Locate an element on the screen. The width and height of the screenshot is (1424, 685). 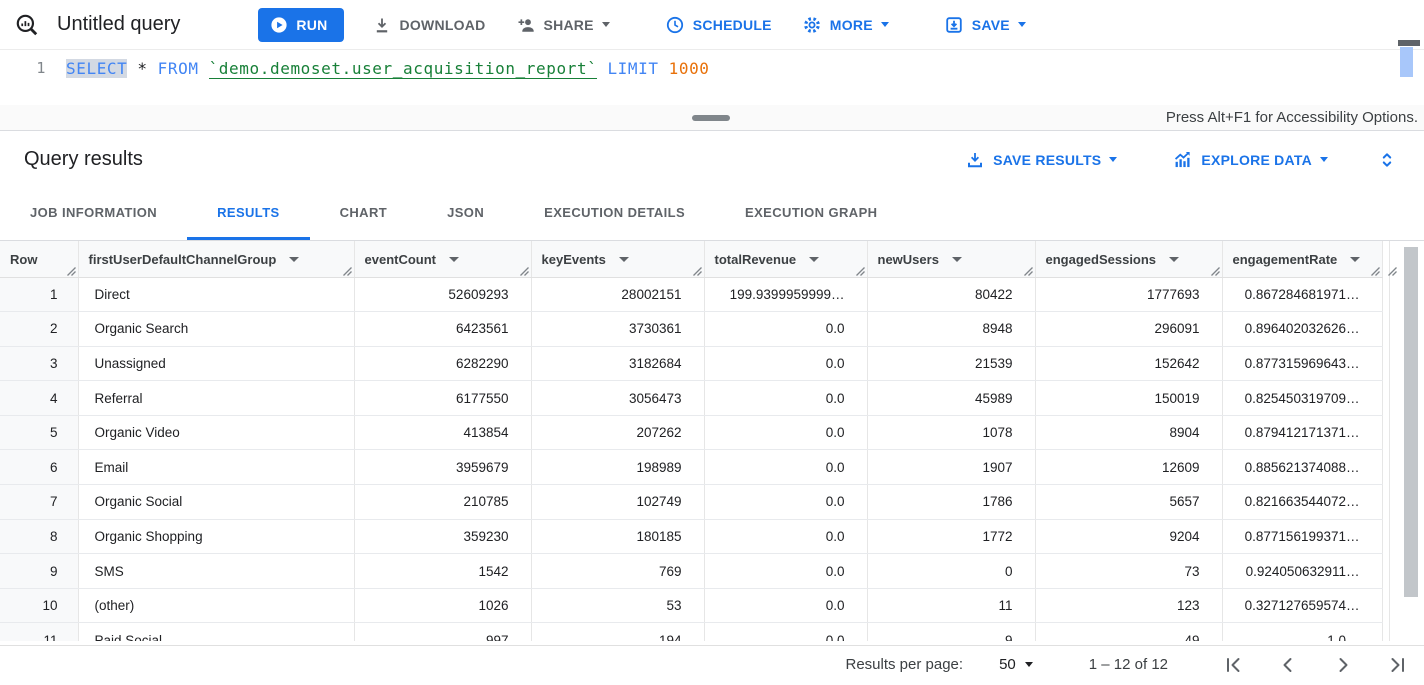
download-button: DOWNLOAD is located at coordinates (429, 25).